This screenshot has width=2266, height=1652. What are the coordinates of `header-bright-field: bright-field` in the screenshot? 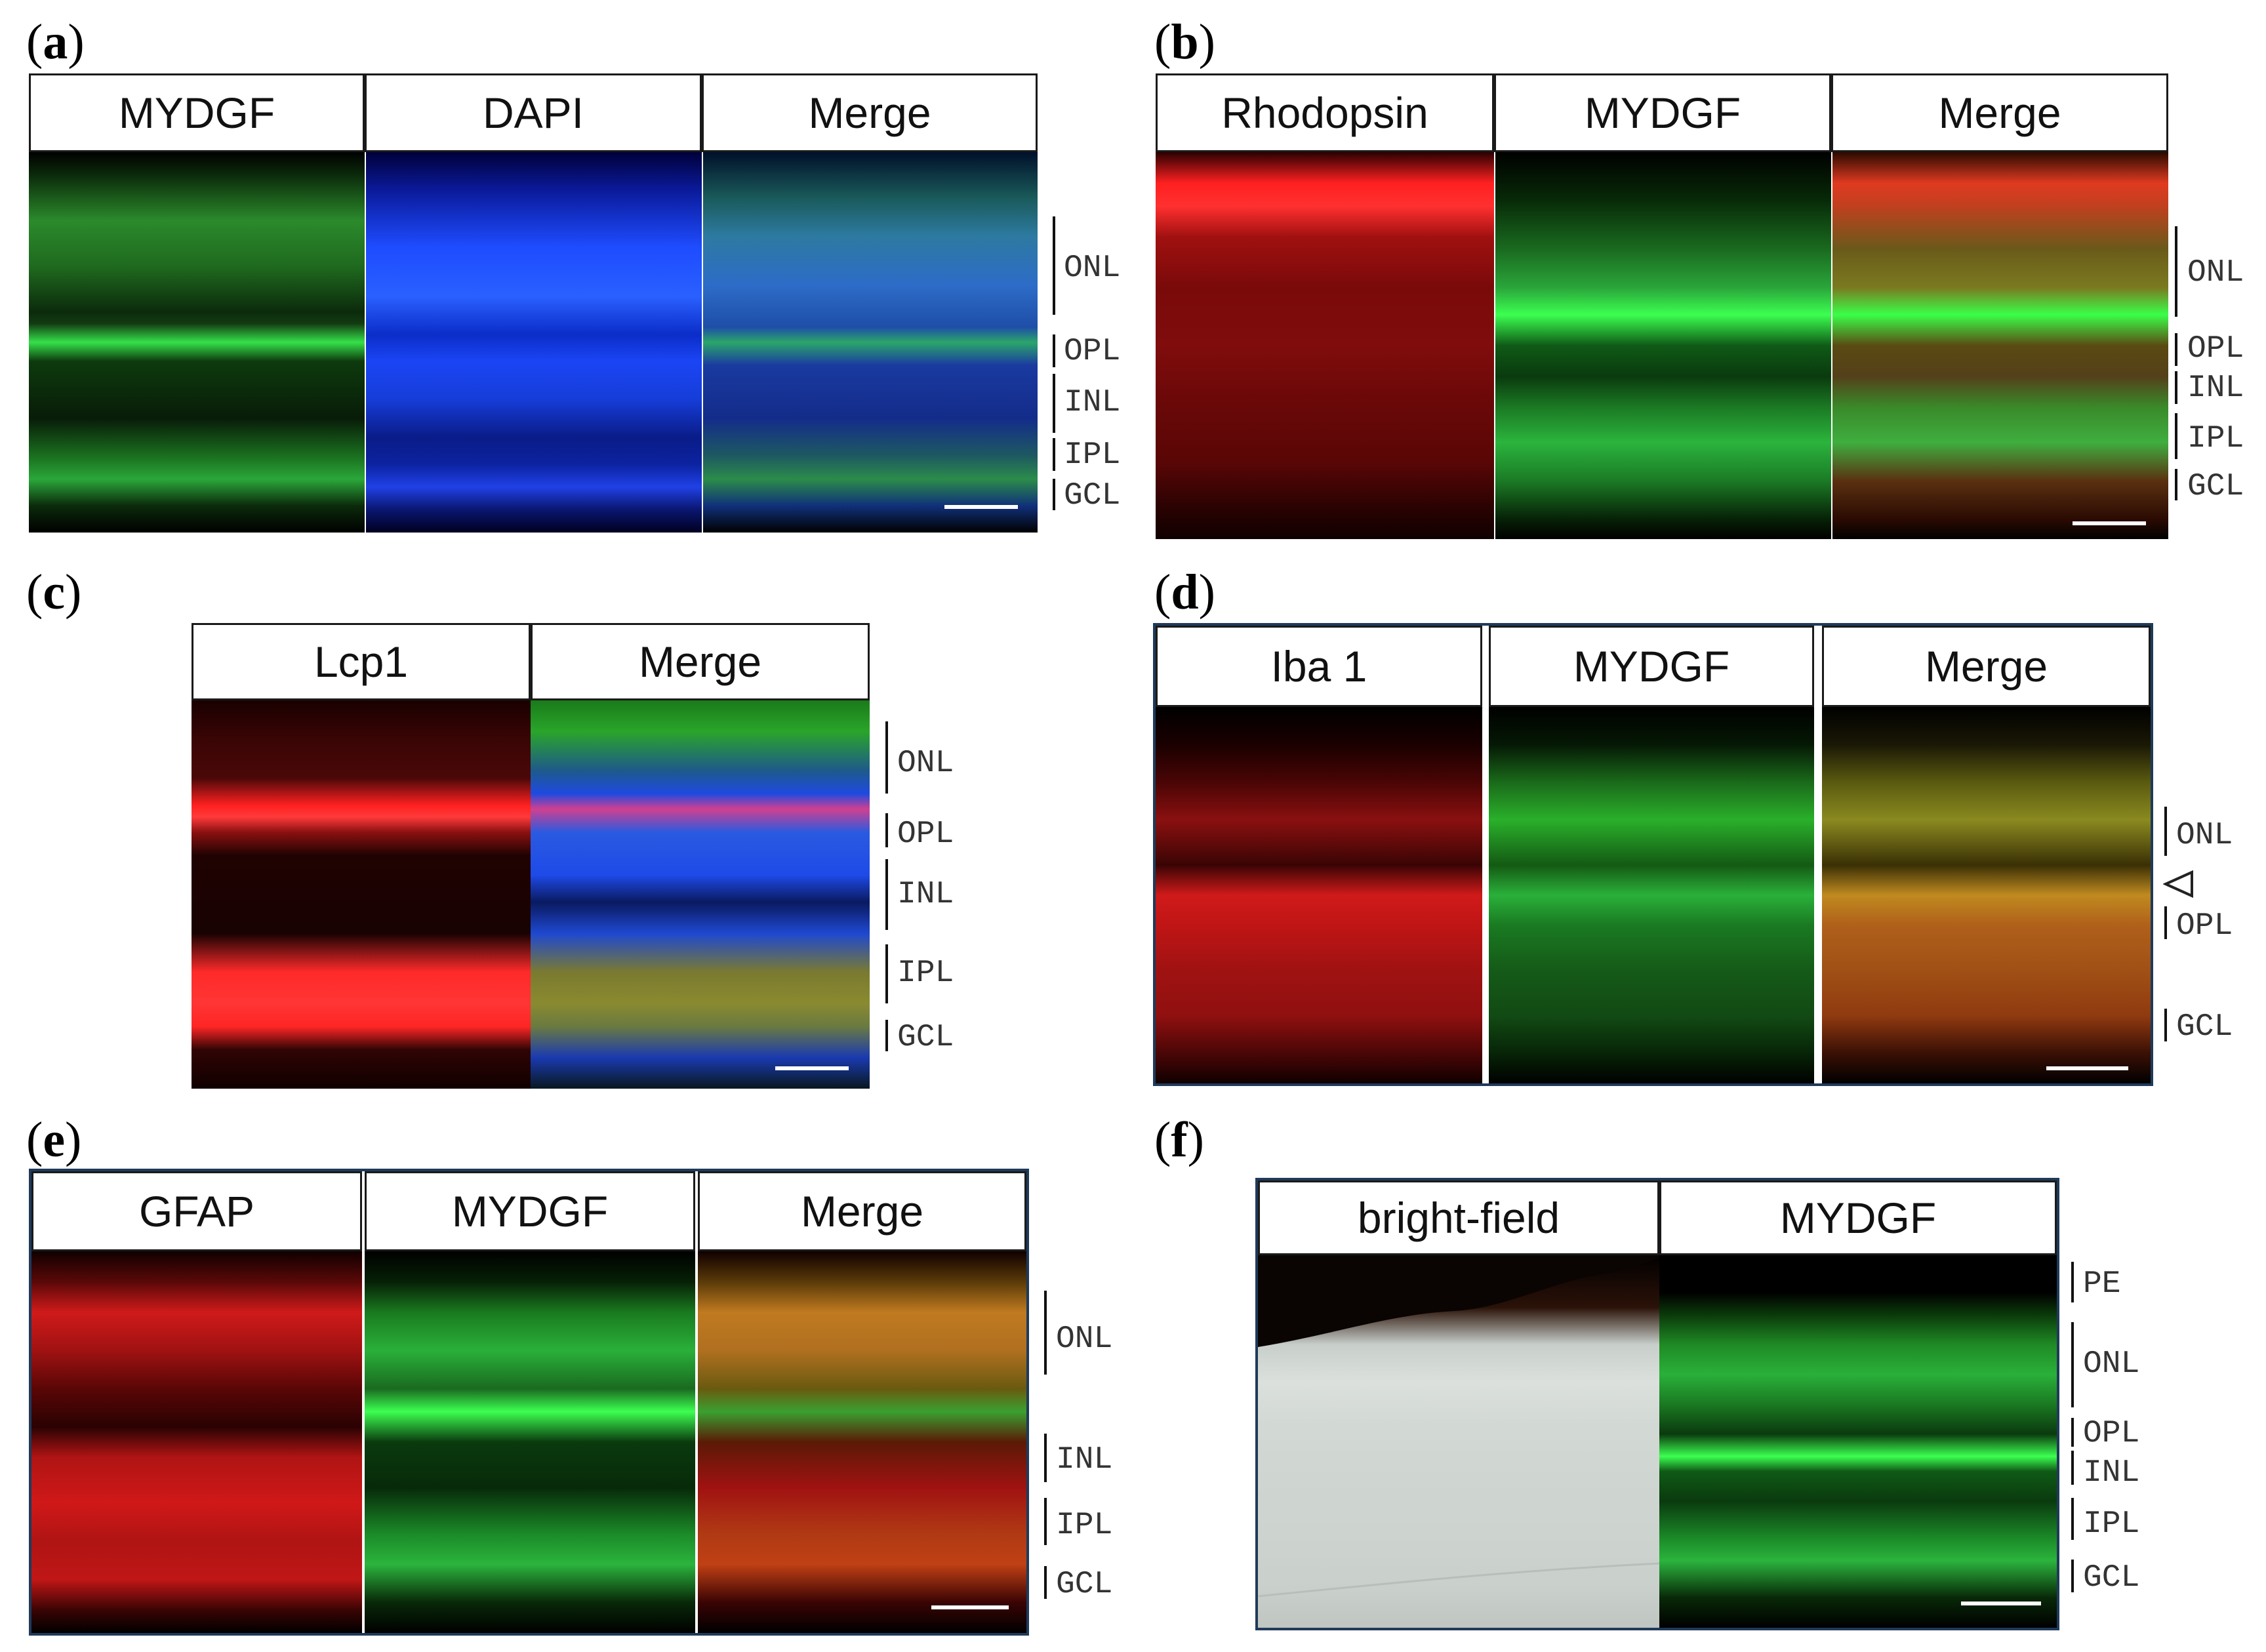 It's located at (1458, 1218).